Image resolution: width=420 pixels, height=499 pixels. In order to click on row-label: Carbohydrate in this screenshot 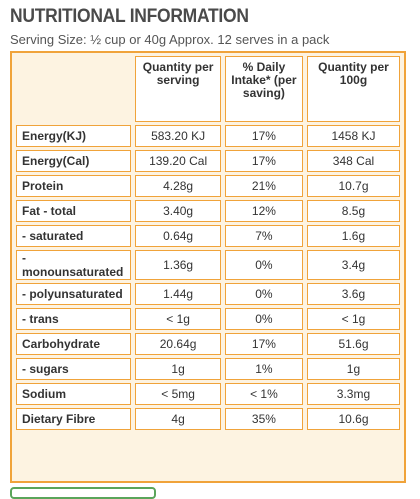, I will do `click(74, 344)`.